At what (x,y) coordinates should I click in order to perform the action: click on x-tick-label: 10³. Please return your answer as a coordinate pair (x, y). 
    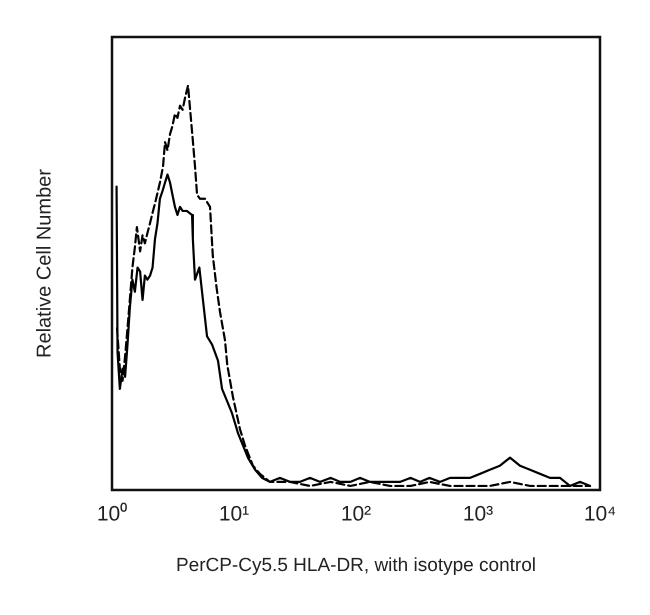
    Looking at the image, I should click on (478, 514).